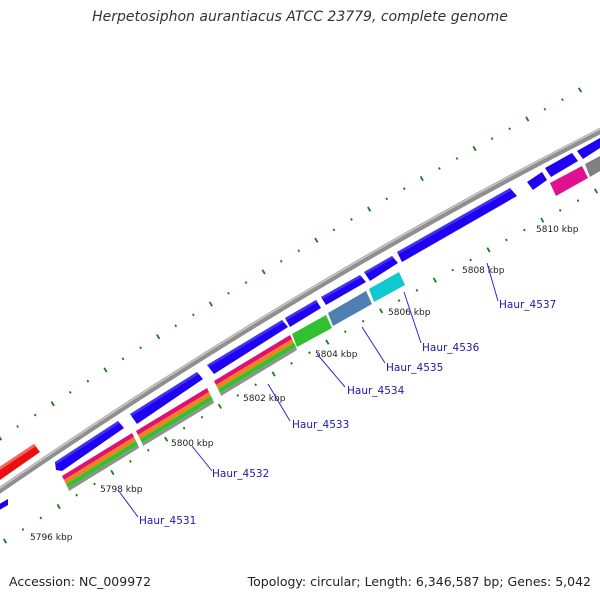 This screenshot has width=600, height=600. What do you see at coordinates (320, 425) in the screenshot?
I see `gene-label-haur-4533: Haur_4533` at bounding box center [320, 425].